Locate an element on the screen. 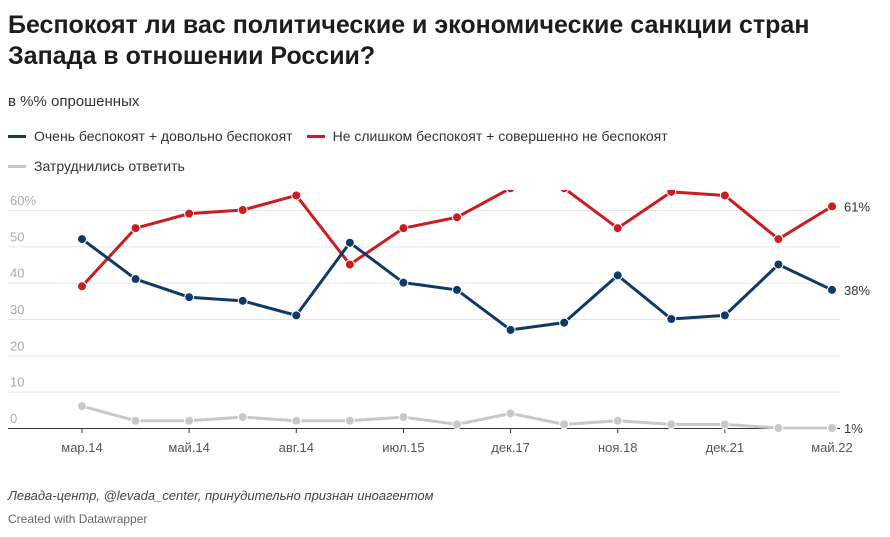 This screenshot has width=890, height=537. legend-swatch-undecided is located at coordinates (17, 166).